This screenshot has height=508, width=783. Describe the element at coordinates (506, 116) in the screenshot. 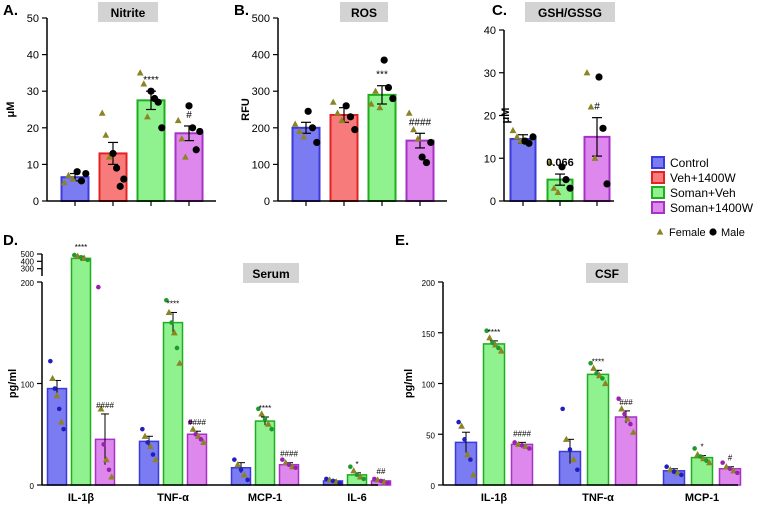

I see `y-axis-label: μM` at that location.